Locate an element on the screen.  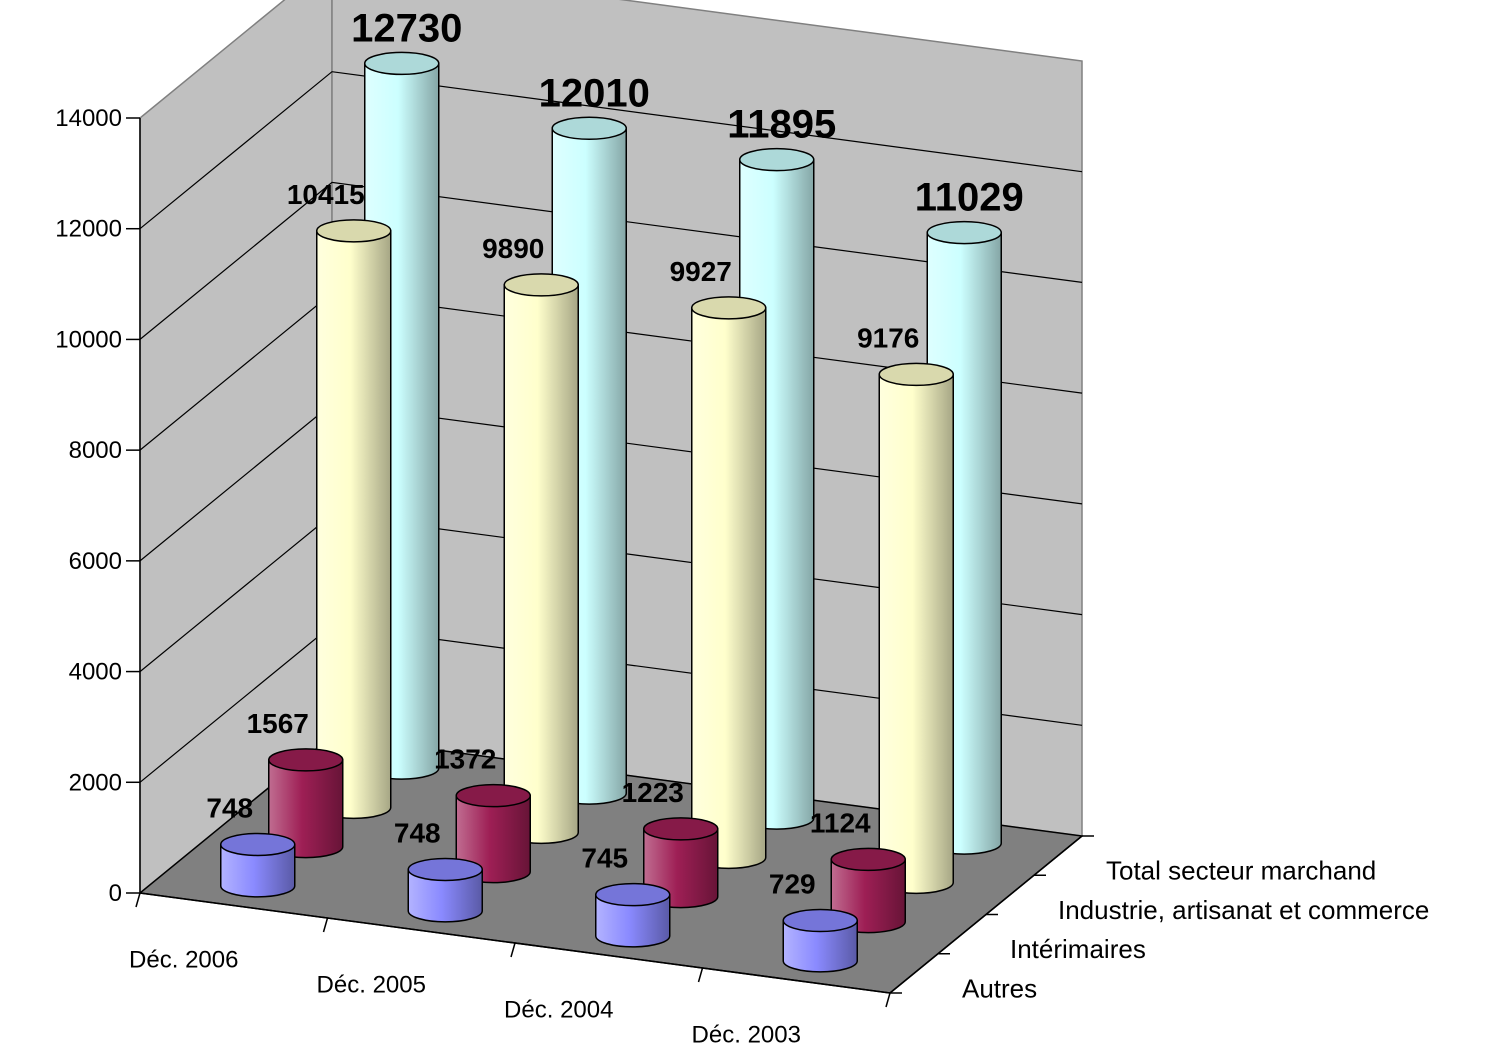
data-label: 12730 is located at coordinates (406, 28).